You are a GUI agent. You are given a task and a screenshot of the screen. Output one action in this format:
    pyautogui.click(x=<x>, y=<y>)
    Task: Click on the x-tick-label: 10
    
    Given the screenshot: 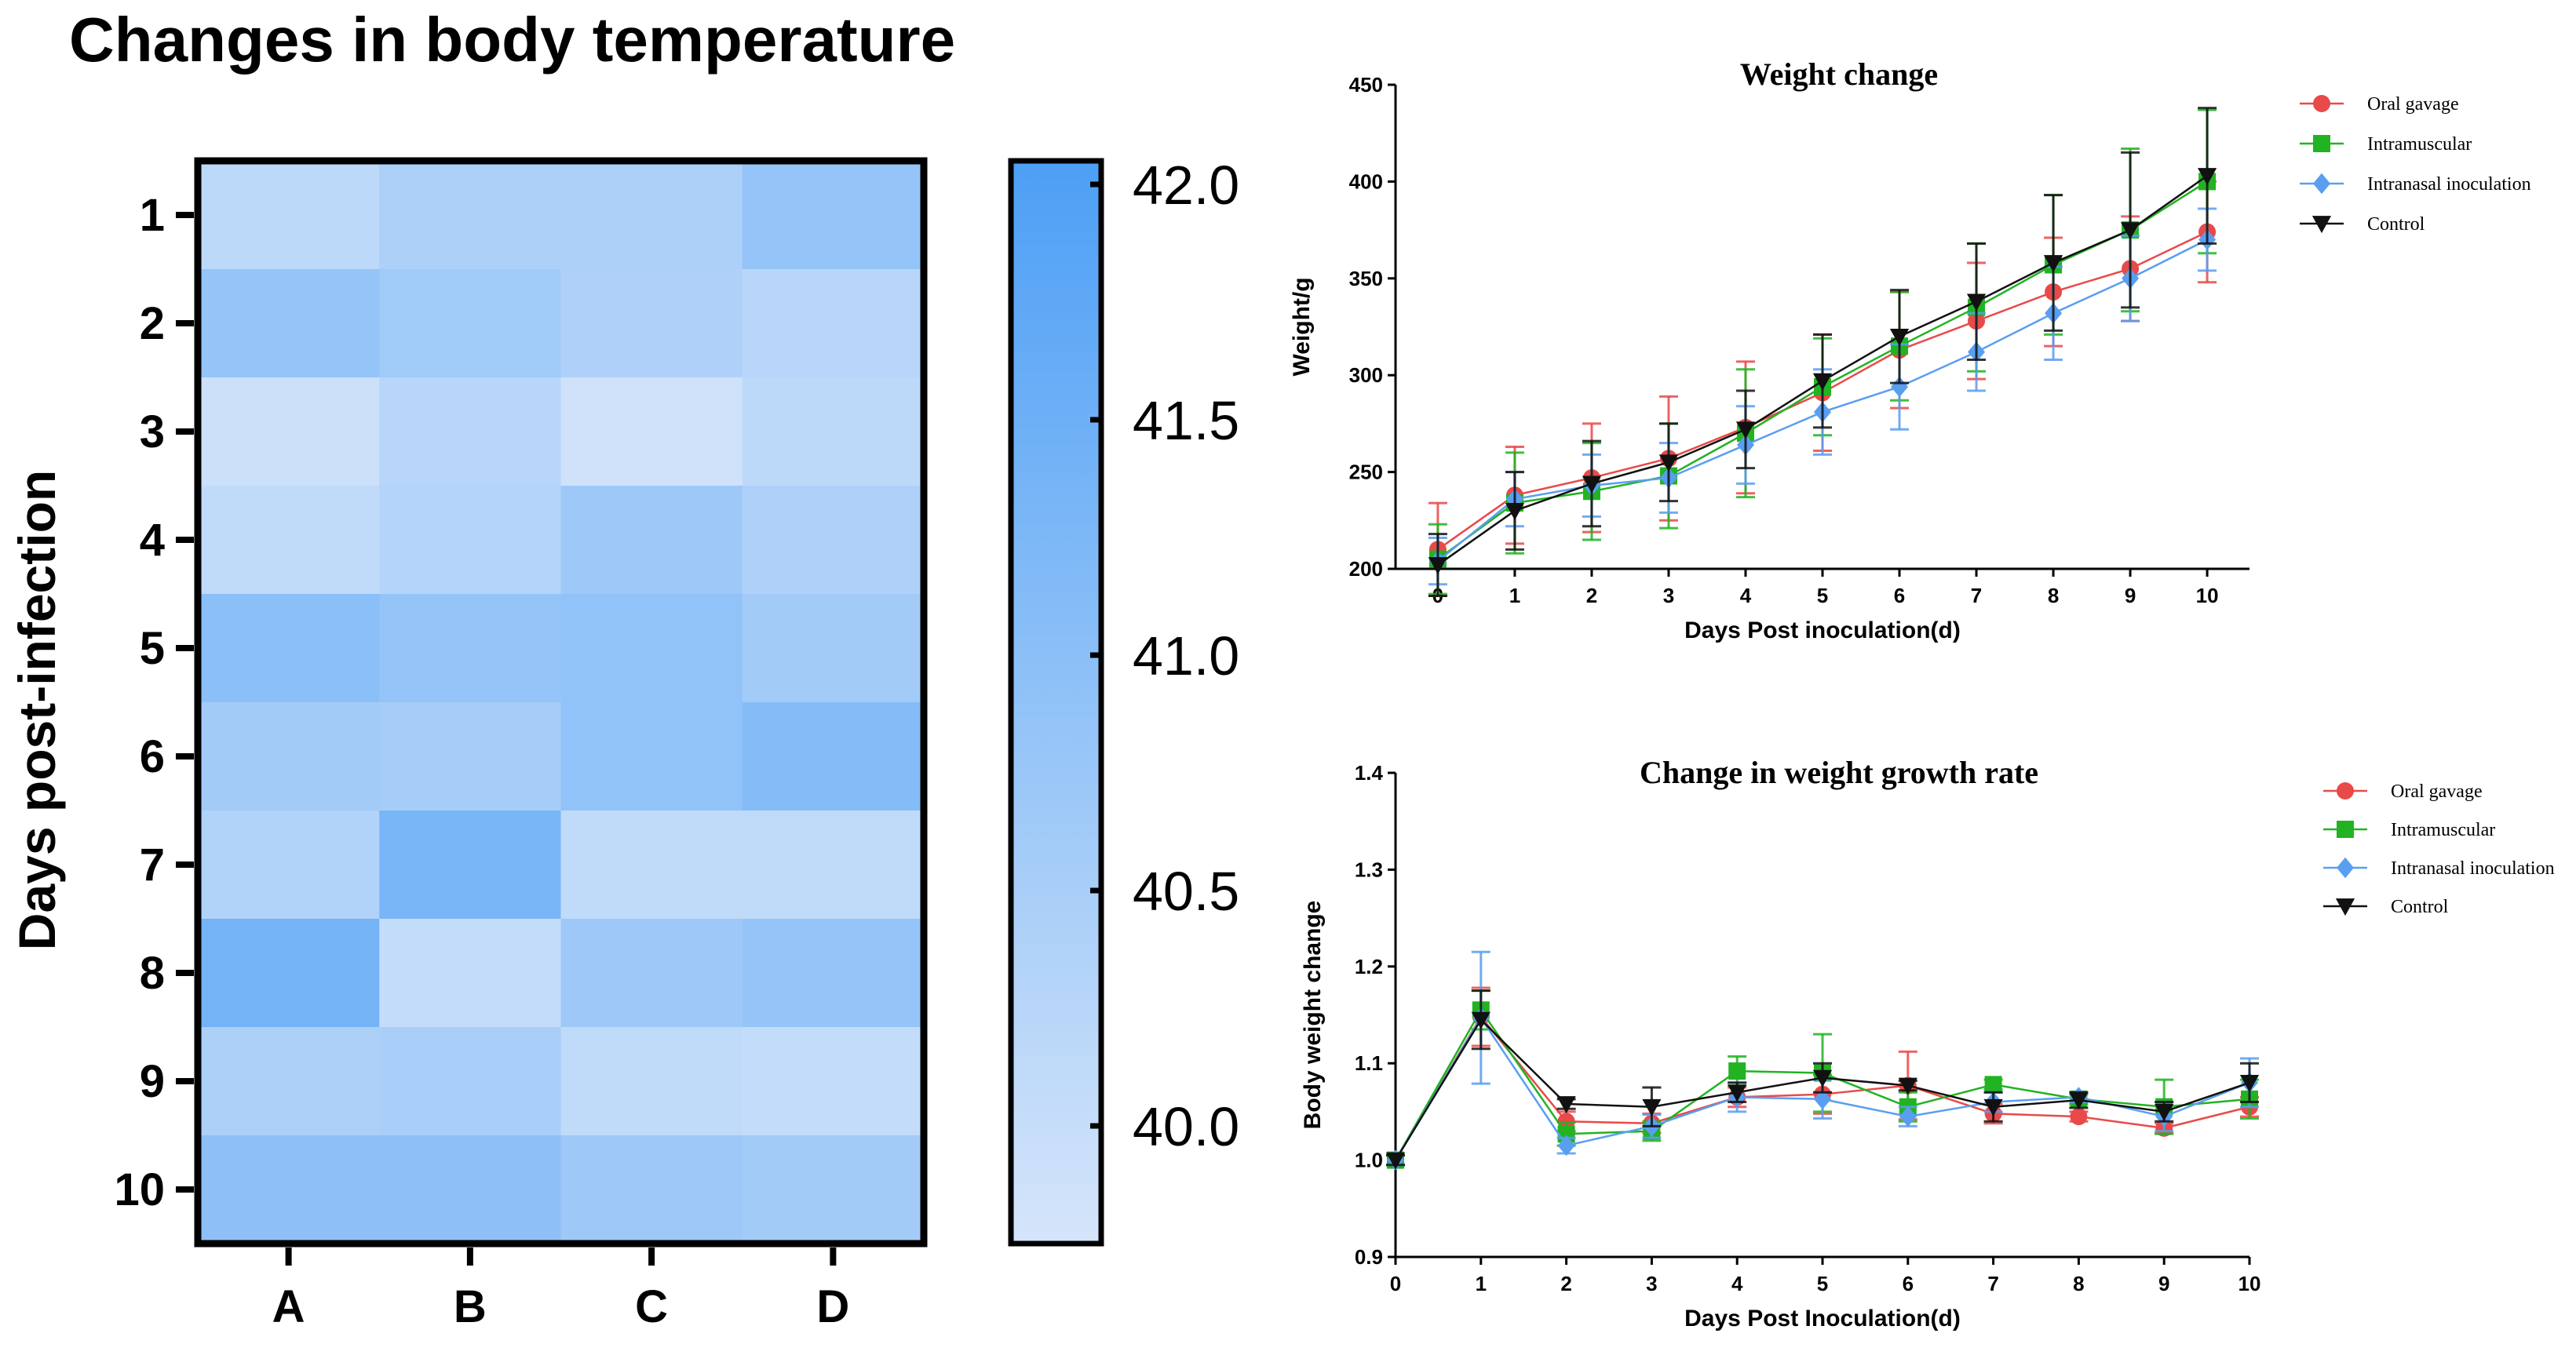 What is the action you would take?
    pyautogui.click(x=2249, y=1283)
    